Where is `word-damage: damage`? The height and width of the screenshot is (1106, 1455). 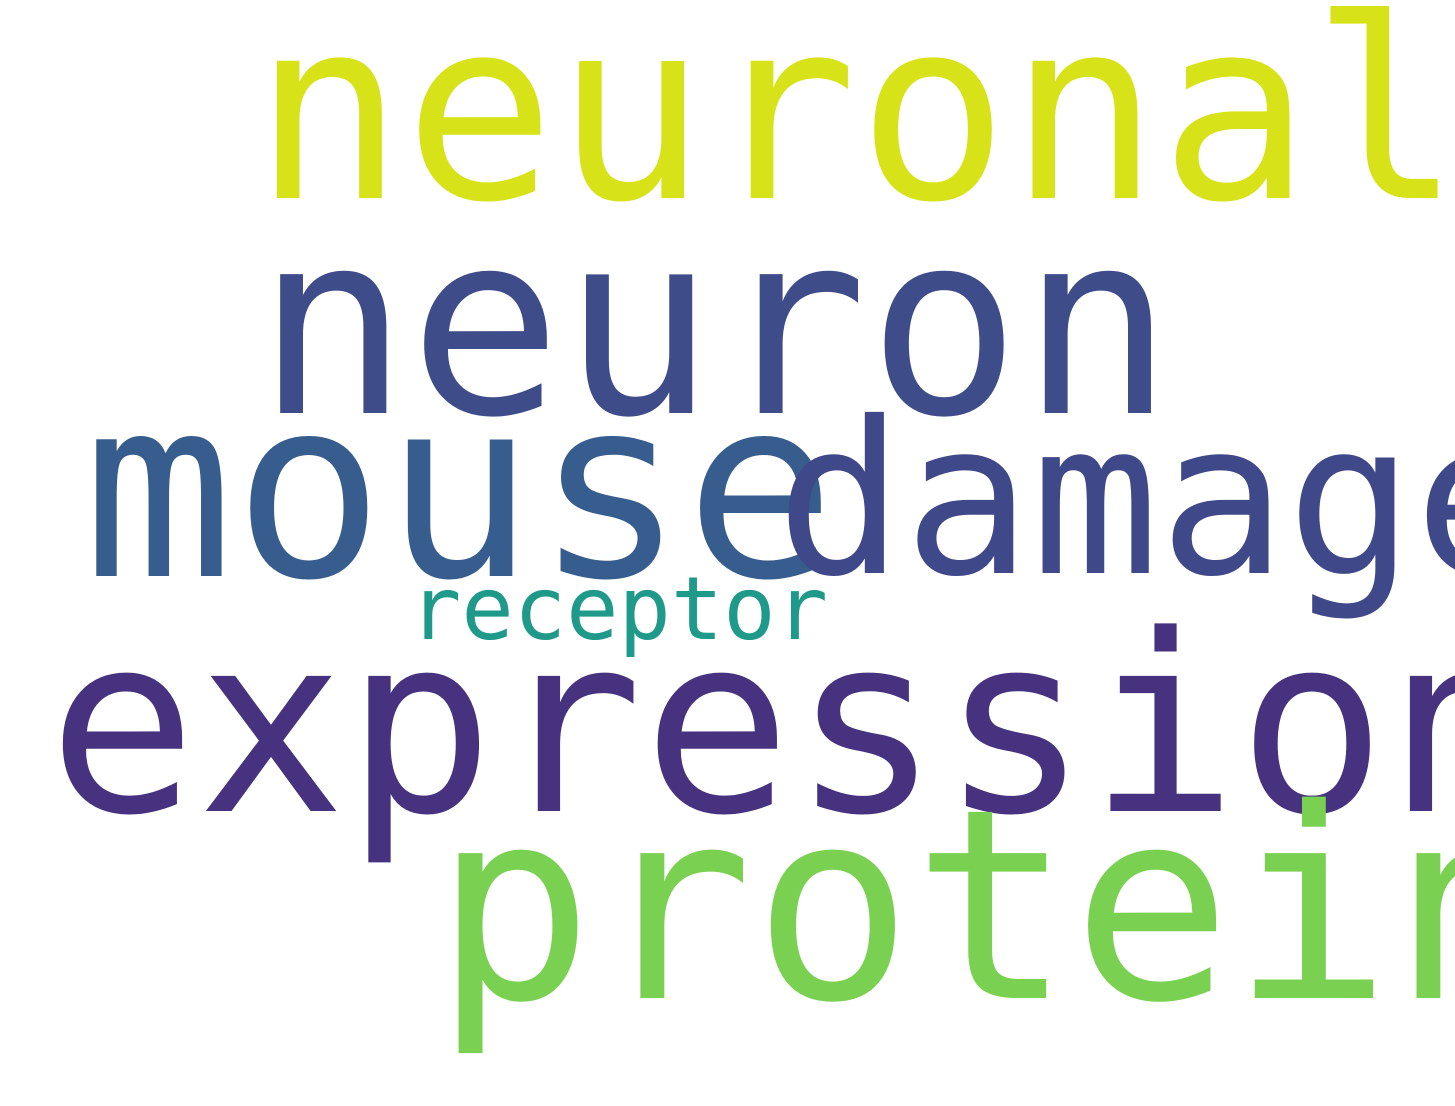
word-damage: damage is located at coordinates (1115, 499).